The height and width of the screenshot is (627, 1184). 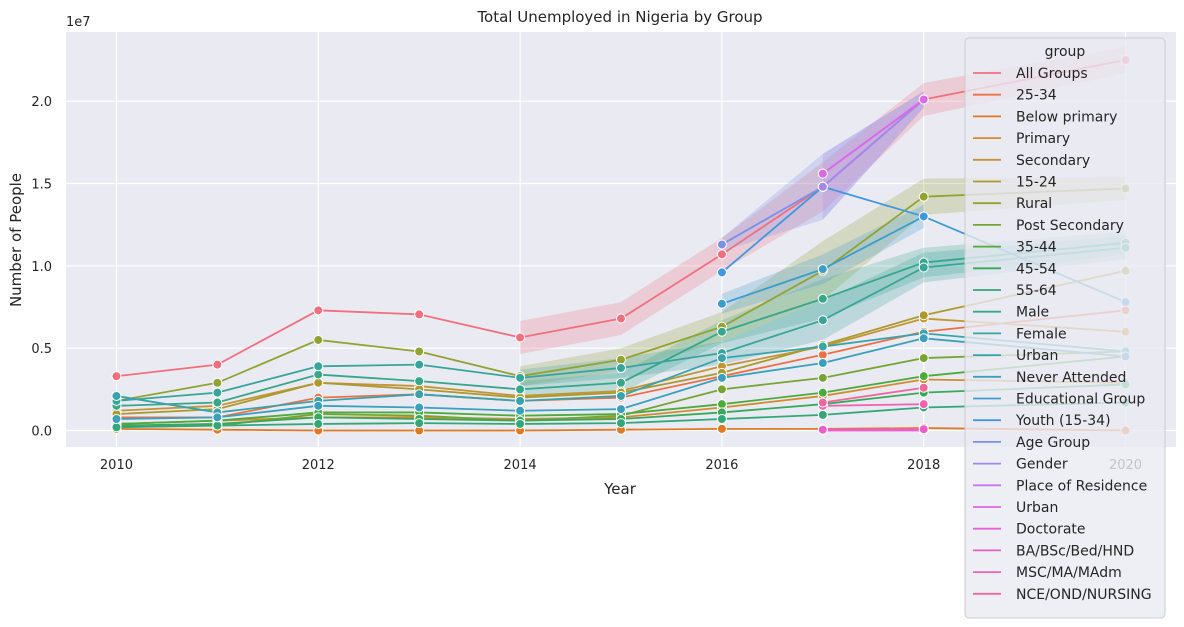 What do you see at coordinates (1071, 378) in the screenshot?
I see `legend-label: Never Attended` at bounding box center [1071, 378].